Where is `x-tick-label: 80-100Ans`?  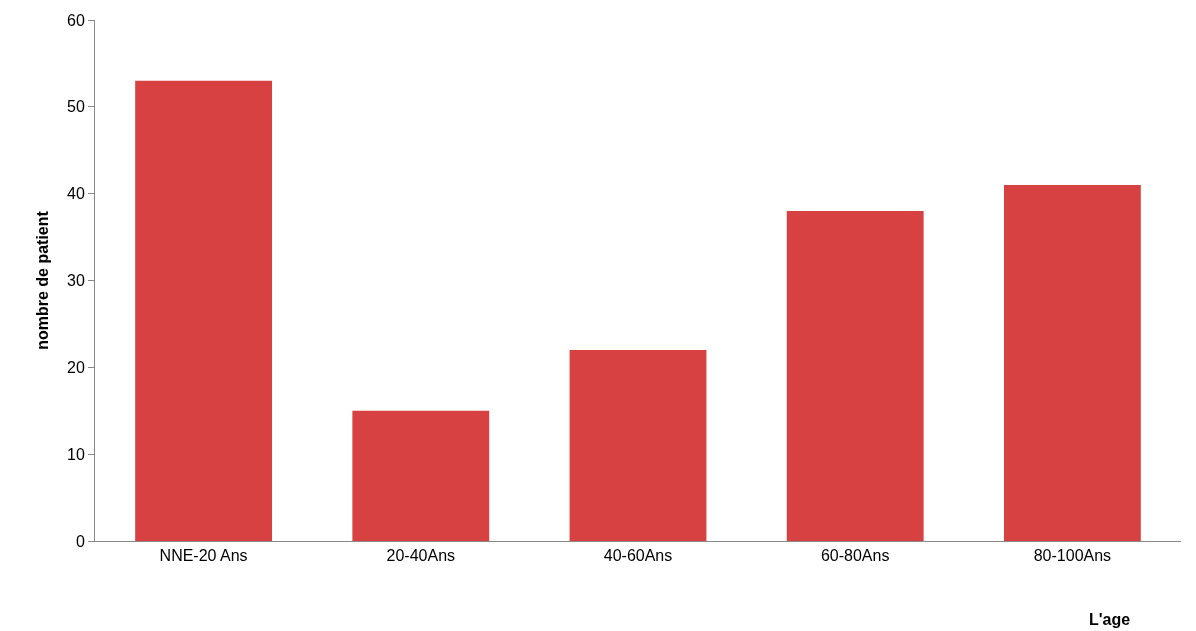
x-tick-label: 80-100Ans is located at coordinates (1072, 556).